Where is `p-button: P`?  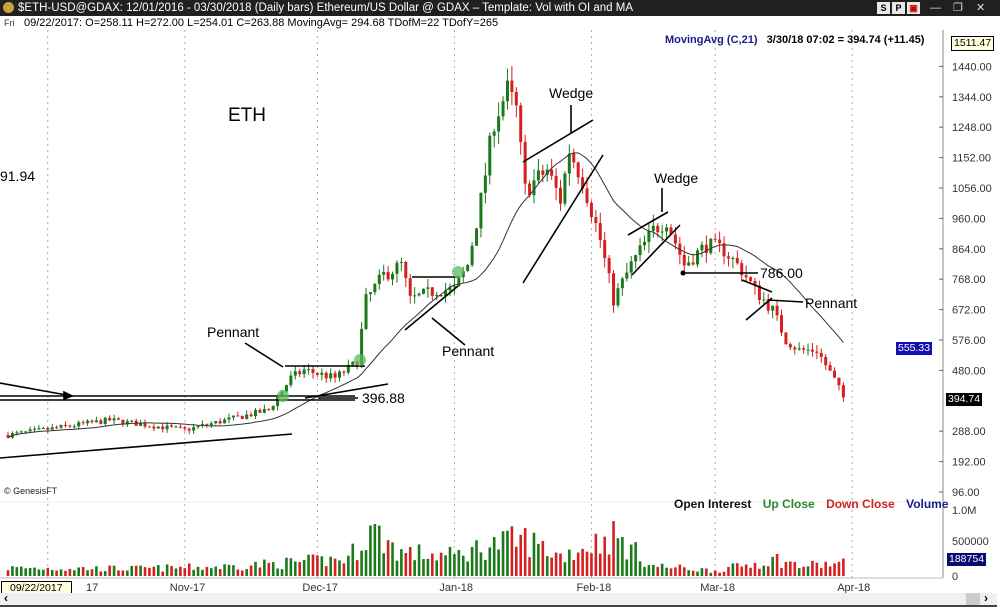 p-button: P is located at coordinates (898, 8).